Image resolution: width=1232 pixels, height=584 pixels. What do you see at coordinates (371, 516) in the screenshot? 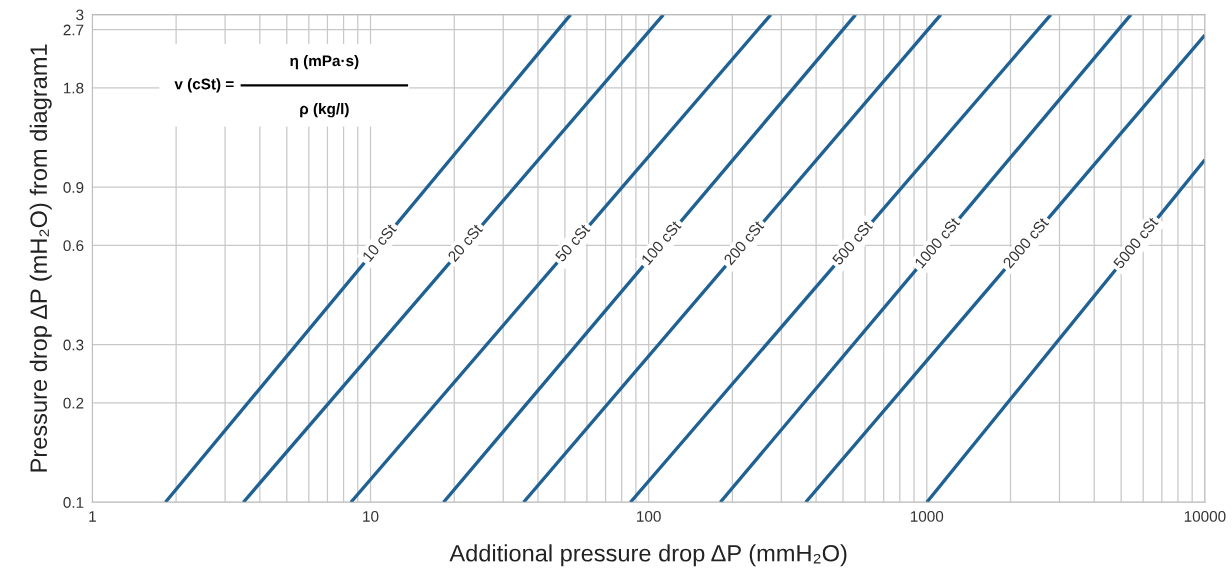
I see `x-tick-label: 10` at bounding box center [371, 516].